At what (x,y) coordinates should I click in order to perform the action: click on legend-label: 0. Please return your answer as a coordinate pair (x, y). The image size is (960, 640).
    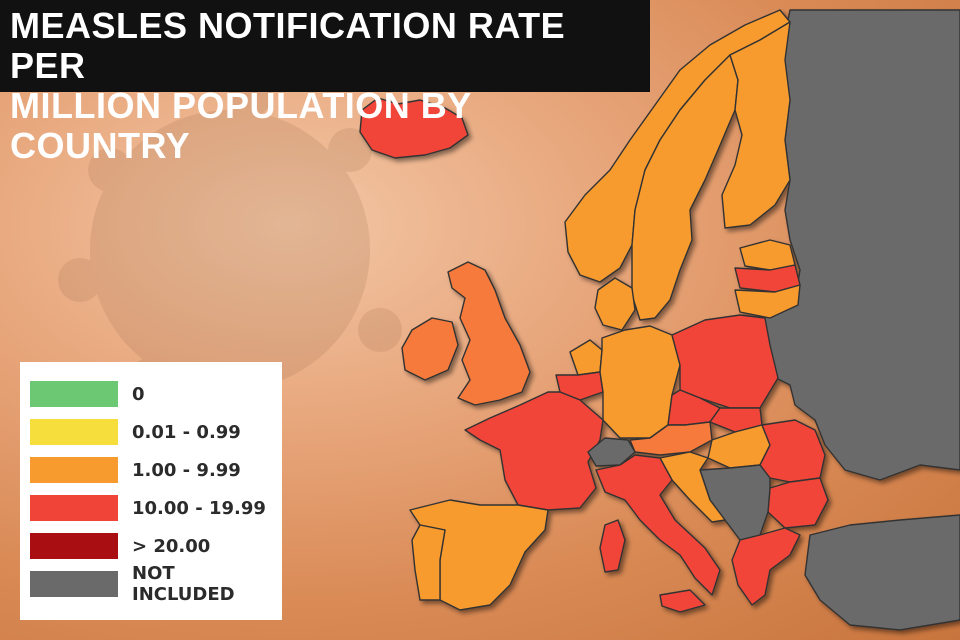
    Looking at the image, I should click on (138, 394).